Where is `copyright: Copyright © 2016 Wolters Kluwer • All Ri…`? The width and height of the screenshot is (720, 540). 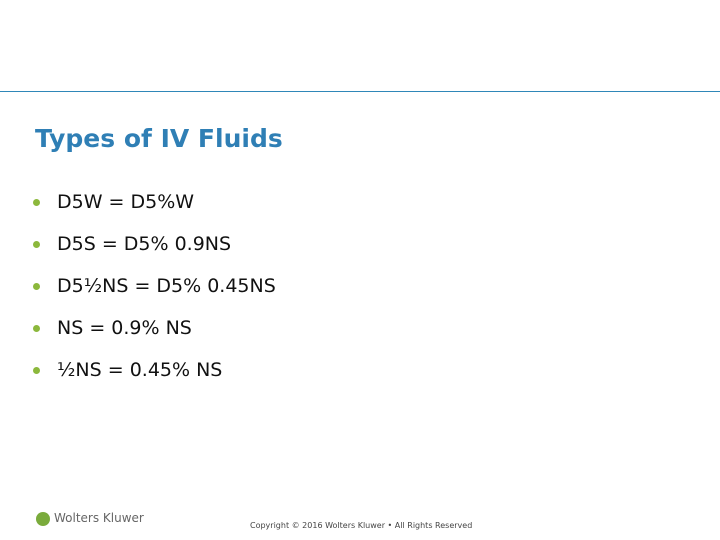 copyright: Copyright © 2016 Wolters Kluwer • All Ri… is located at coordinates (361, 525).